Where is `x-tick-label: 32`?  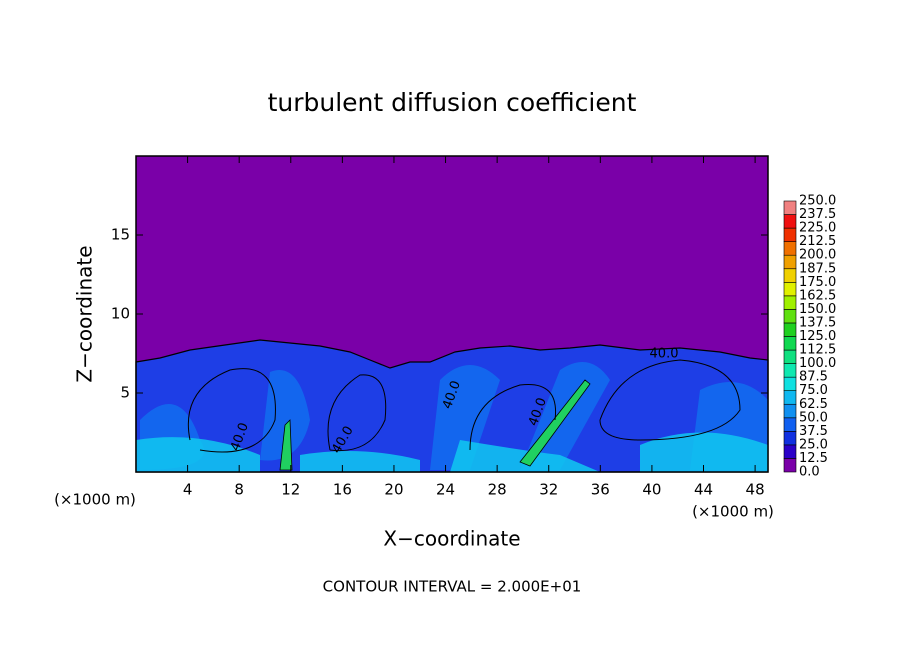 x-tick-label: 32 is located at coordinates (548, 490).